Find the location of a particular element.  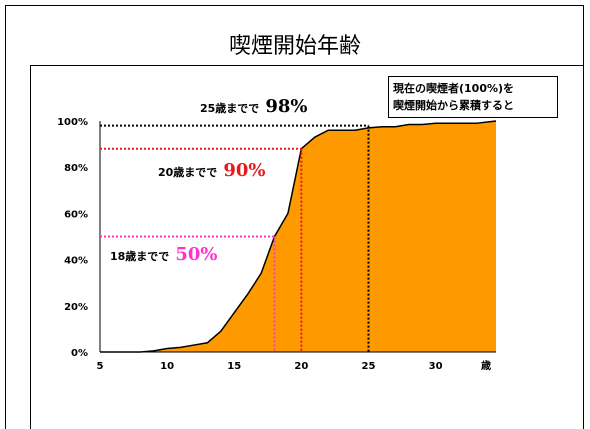

legend-note-line-1: 現在の喫煙者(100%)を is located at coordinates (454, 88).